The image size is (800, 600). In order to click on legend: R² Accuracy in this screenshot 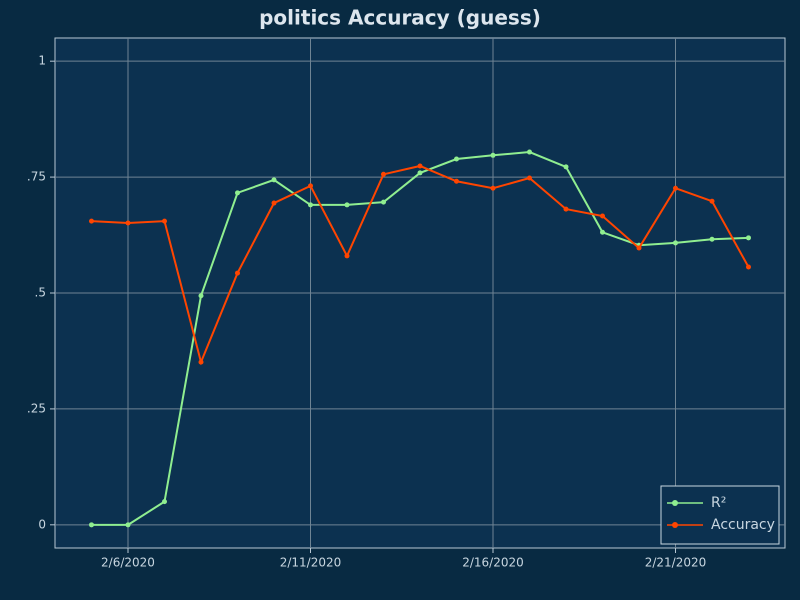, I will do `click(720, 515)`.